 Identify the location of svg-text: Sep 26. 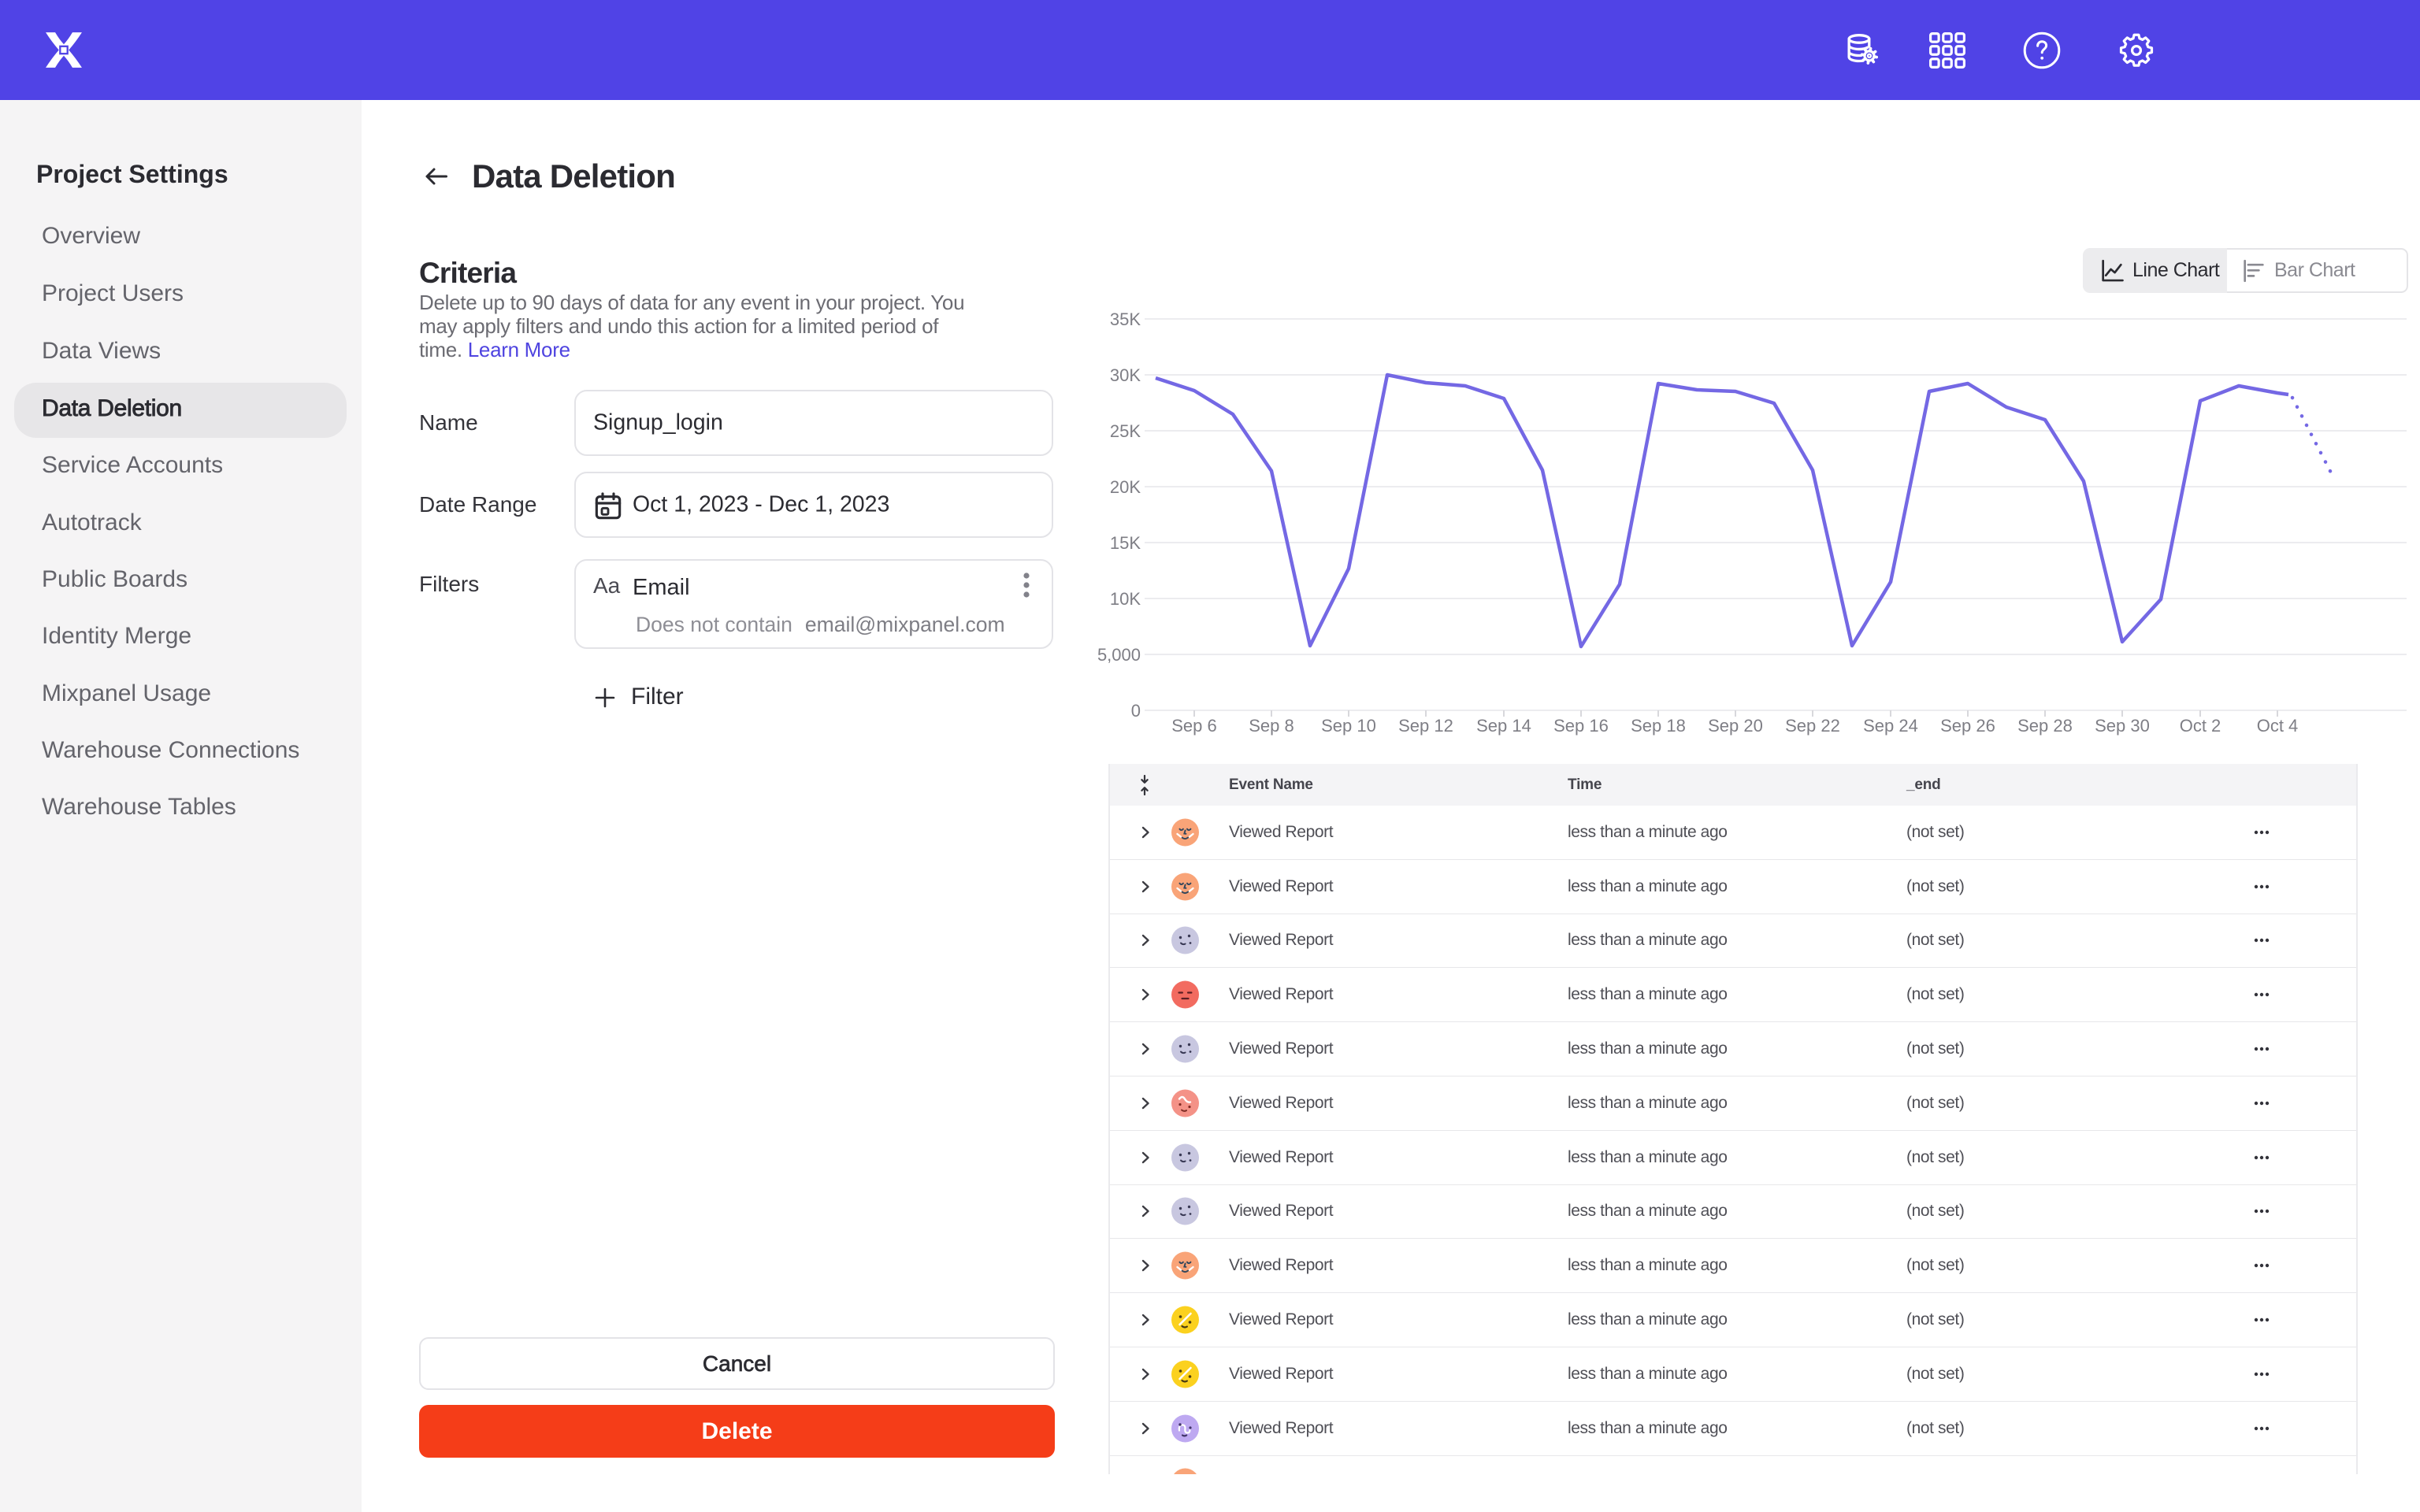
(1968, 726).